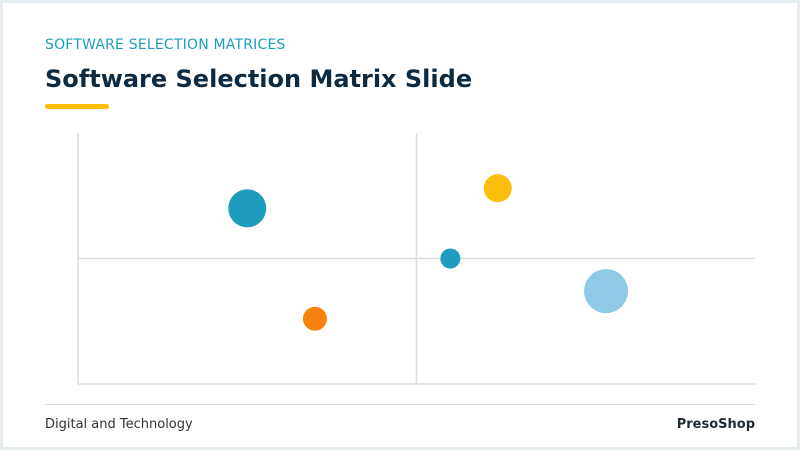  Describe the element at coordinates (77, 106) in the screenshot. I see `accent-bar` at that location.